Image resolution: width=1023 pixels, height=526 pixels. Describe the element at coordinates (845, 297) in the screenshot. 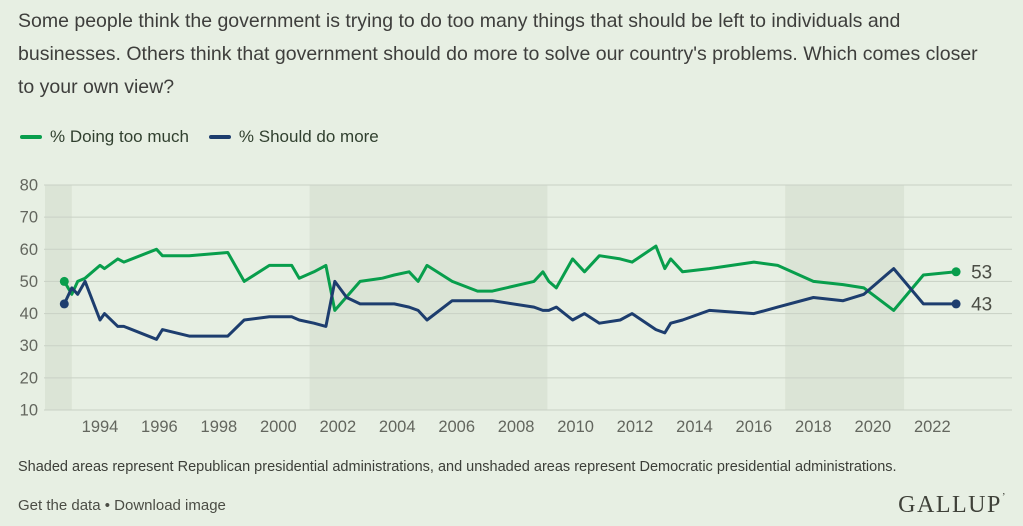

I see `chart-band-republican` at that location.